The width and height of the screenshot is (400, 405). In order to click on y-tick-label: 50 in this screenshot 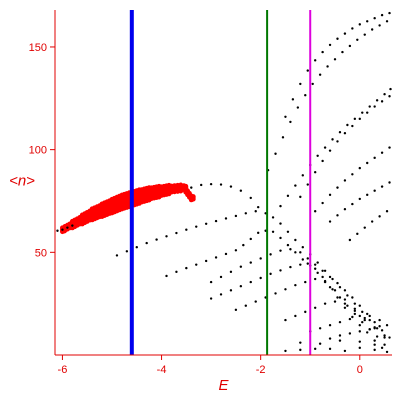, I will do `click(41, 253)`.